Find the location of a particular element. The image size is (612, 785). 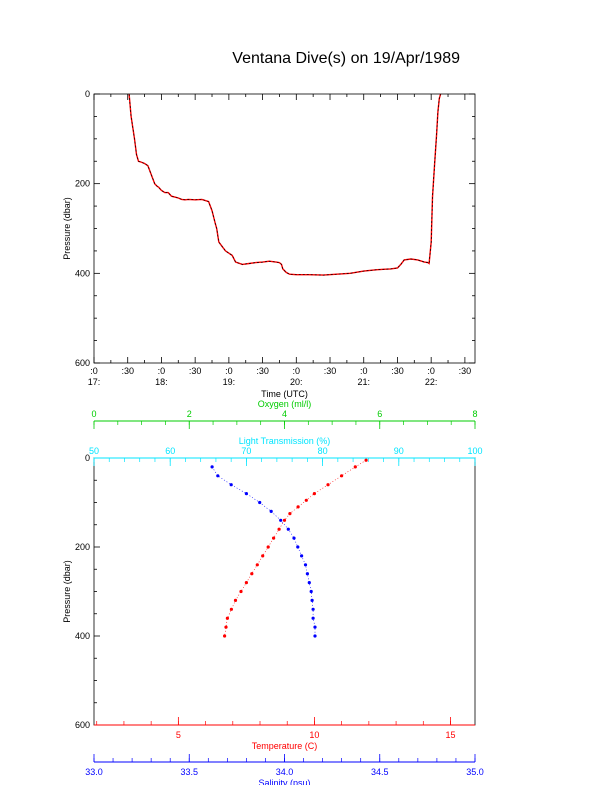

axis-tick-label: 34.5 is located at coordinates (380, 772).